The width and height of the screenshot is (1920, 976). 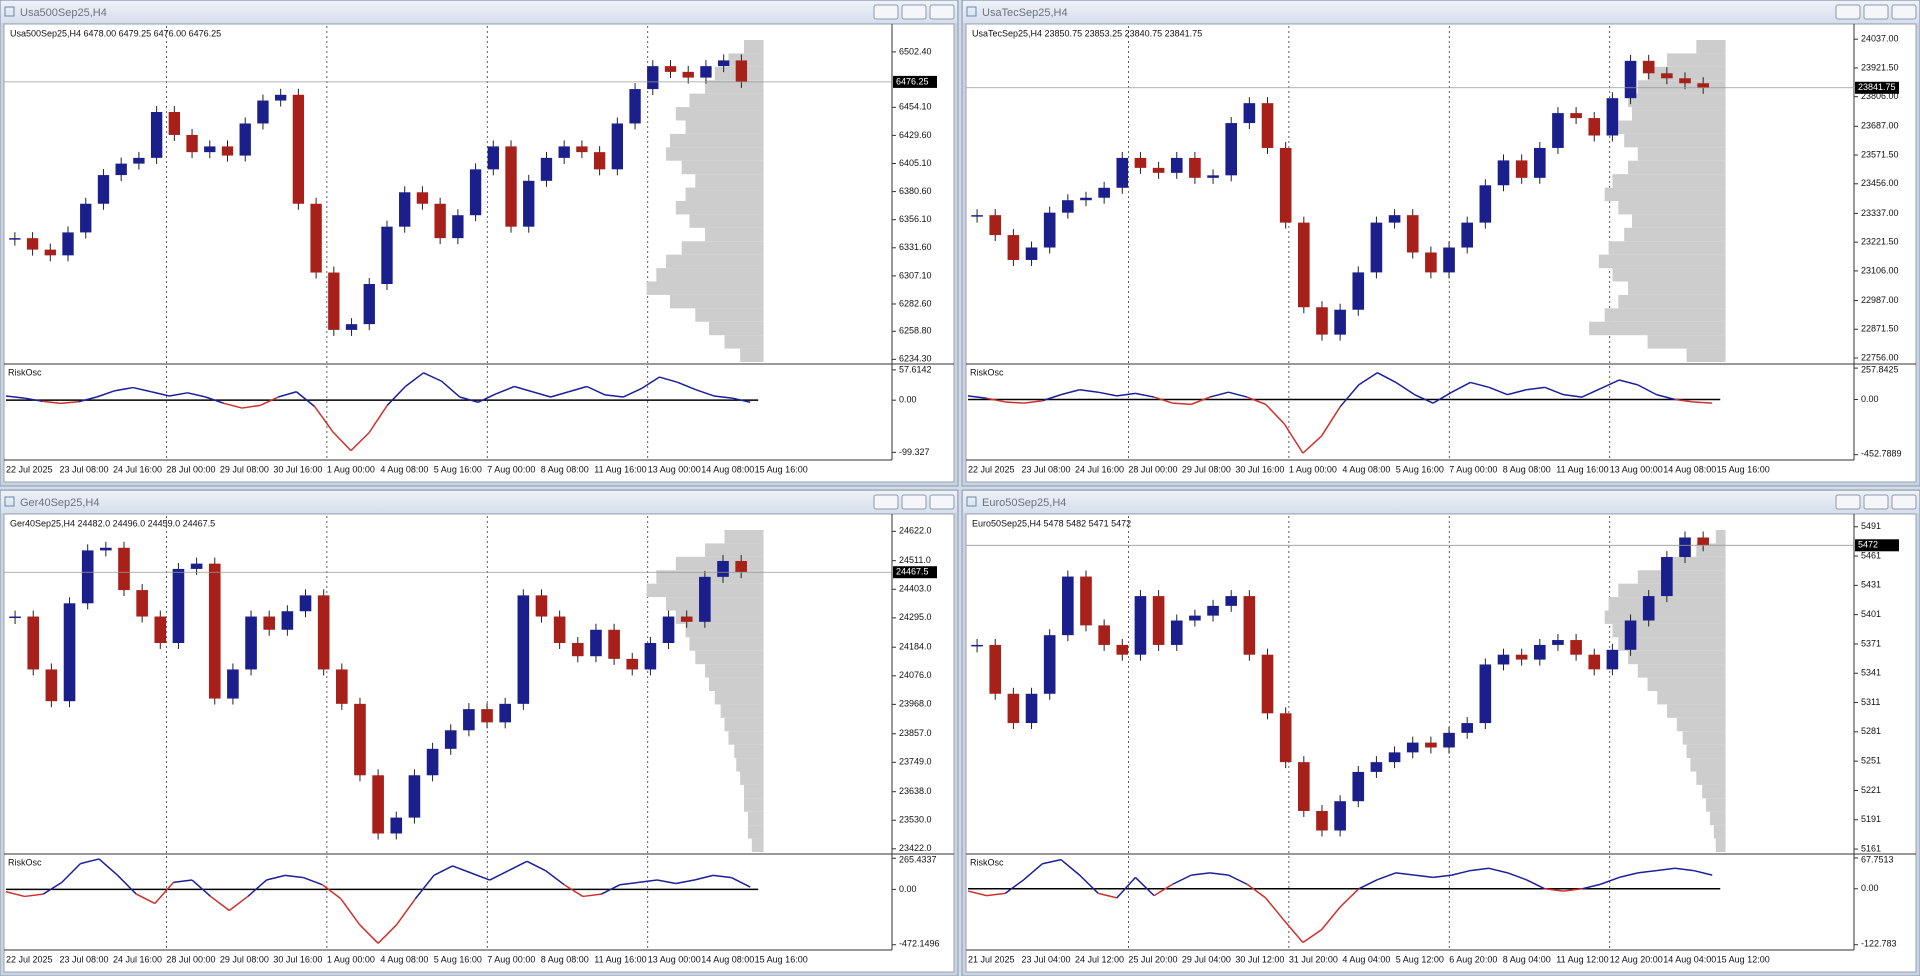 I want to click on time-label: 13 Aug 00:00, so click(x=674, y=959).